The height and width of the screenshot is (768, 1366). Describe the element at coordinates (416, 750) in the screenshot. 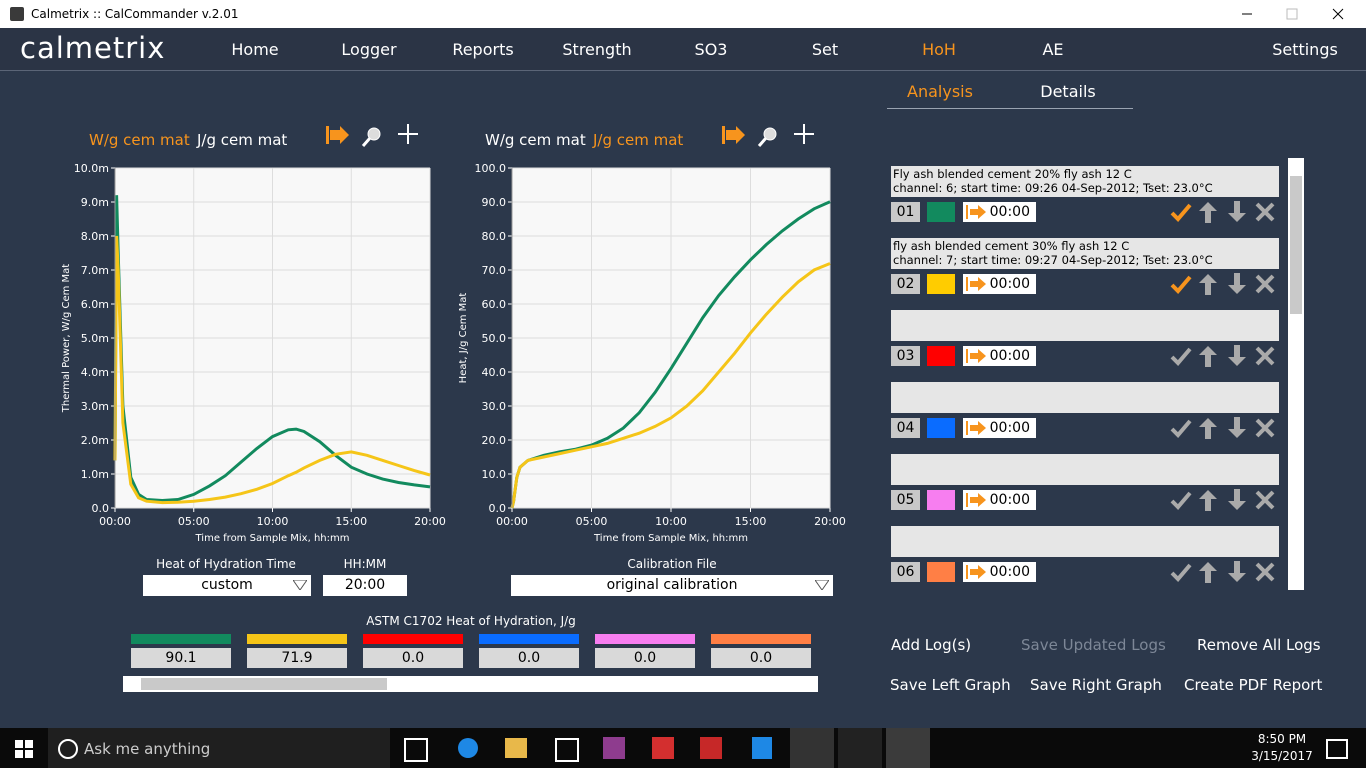

I see `task-view` at that location.